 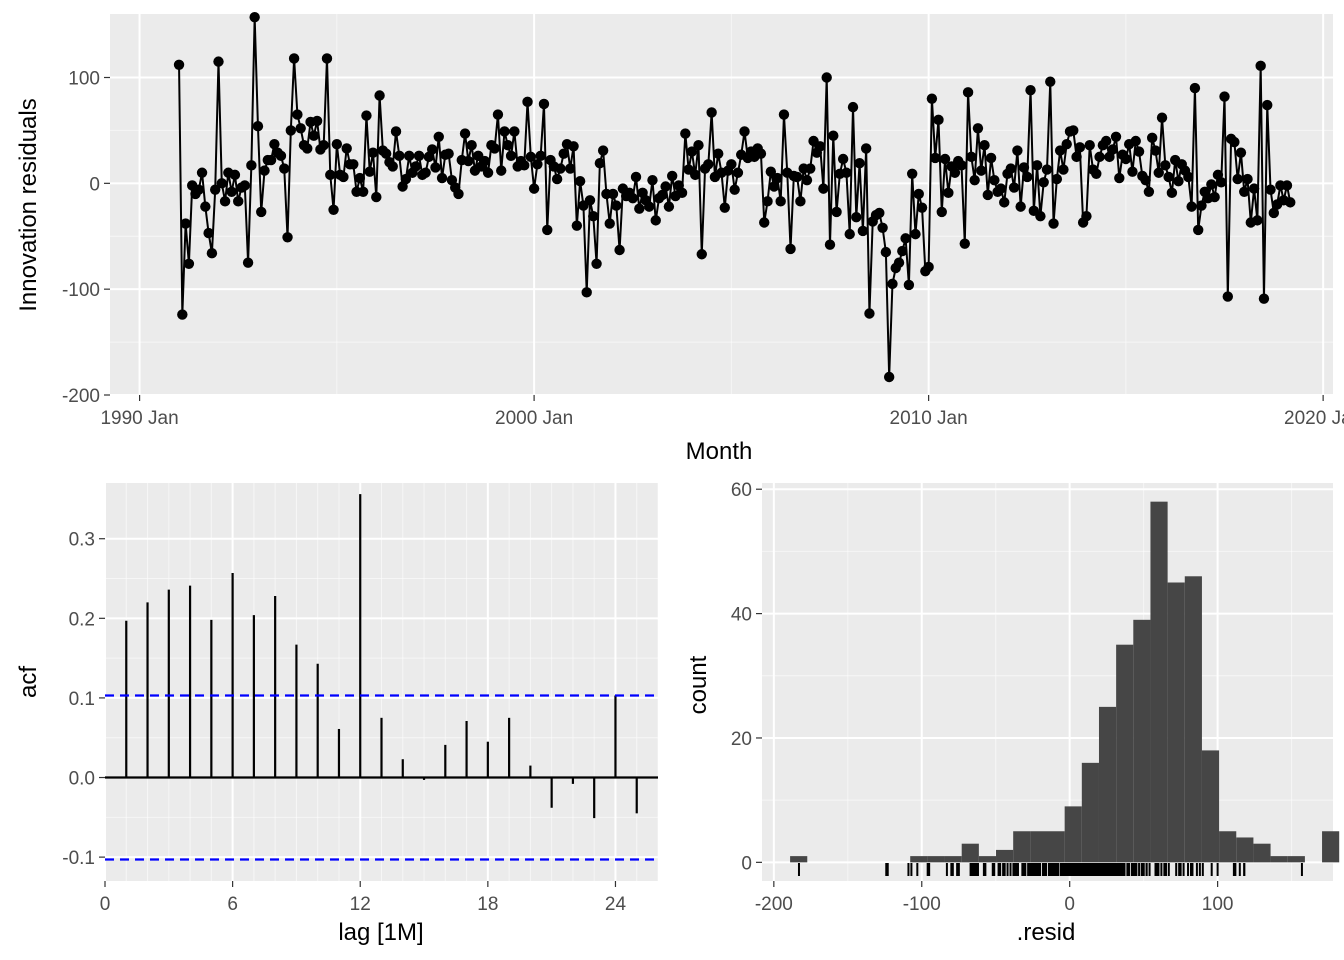 What do you see at coordinates (487, 904) in the screenshot?
I see `acf-x-tick-label: 18` at bounding box center [487, 904].